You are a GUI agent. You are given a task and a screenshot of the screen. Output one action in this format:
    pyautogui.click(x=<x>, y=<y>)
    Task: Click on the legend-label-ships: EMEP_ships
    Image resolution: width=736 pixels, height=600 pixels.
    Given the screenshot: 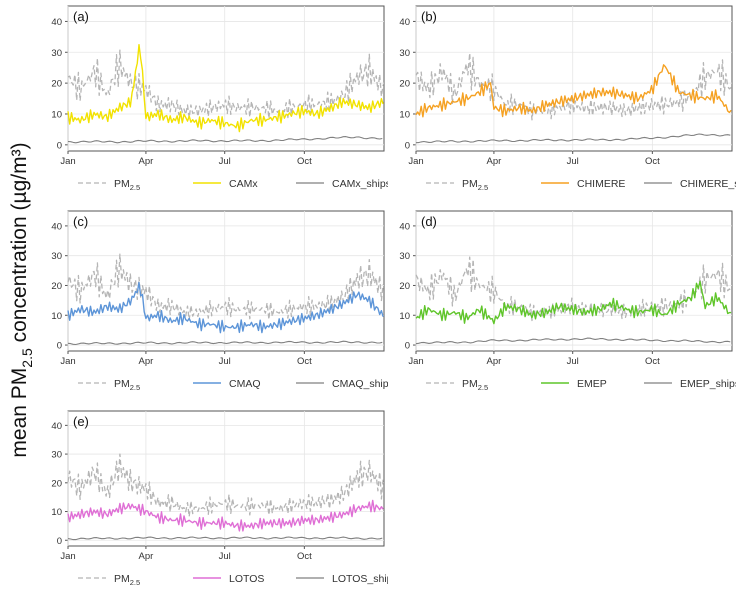 What is the action you would take?
    pyautogui.click(x=708, y=384)
    